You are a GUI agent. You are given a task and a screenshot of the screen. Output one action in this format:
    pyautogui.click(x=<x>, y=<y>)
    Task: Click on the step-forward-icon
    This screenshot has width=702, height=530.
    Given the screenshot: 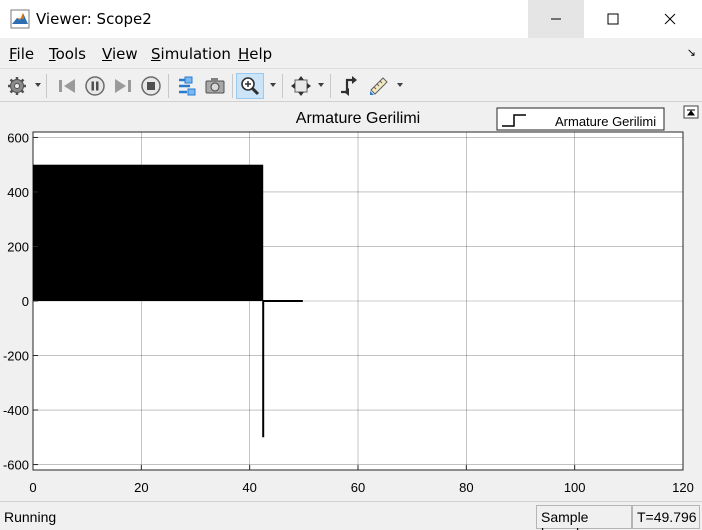 What is the action you would take?
    pyautogui.click(x=123, y=86)
    